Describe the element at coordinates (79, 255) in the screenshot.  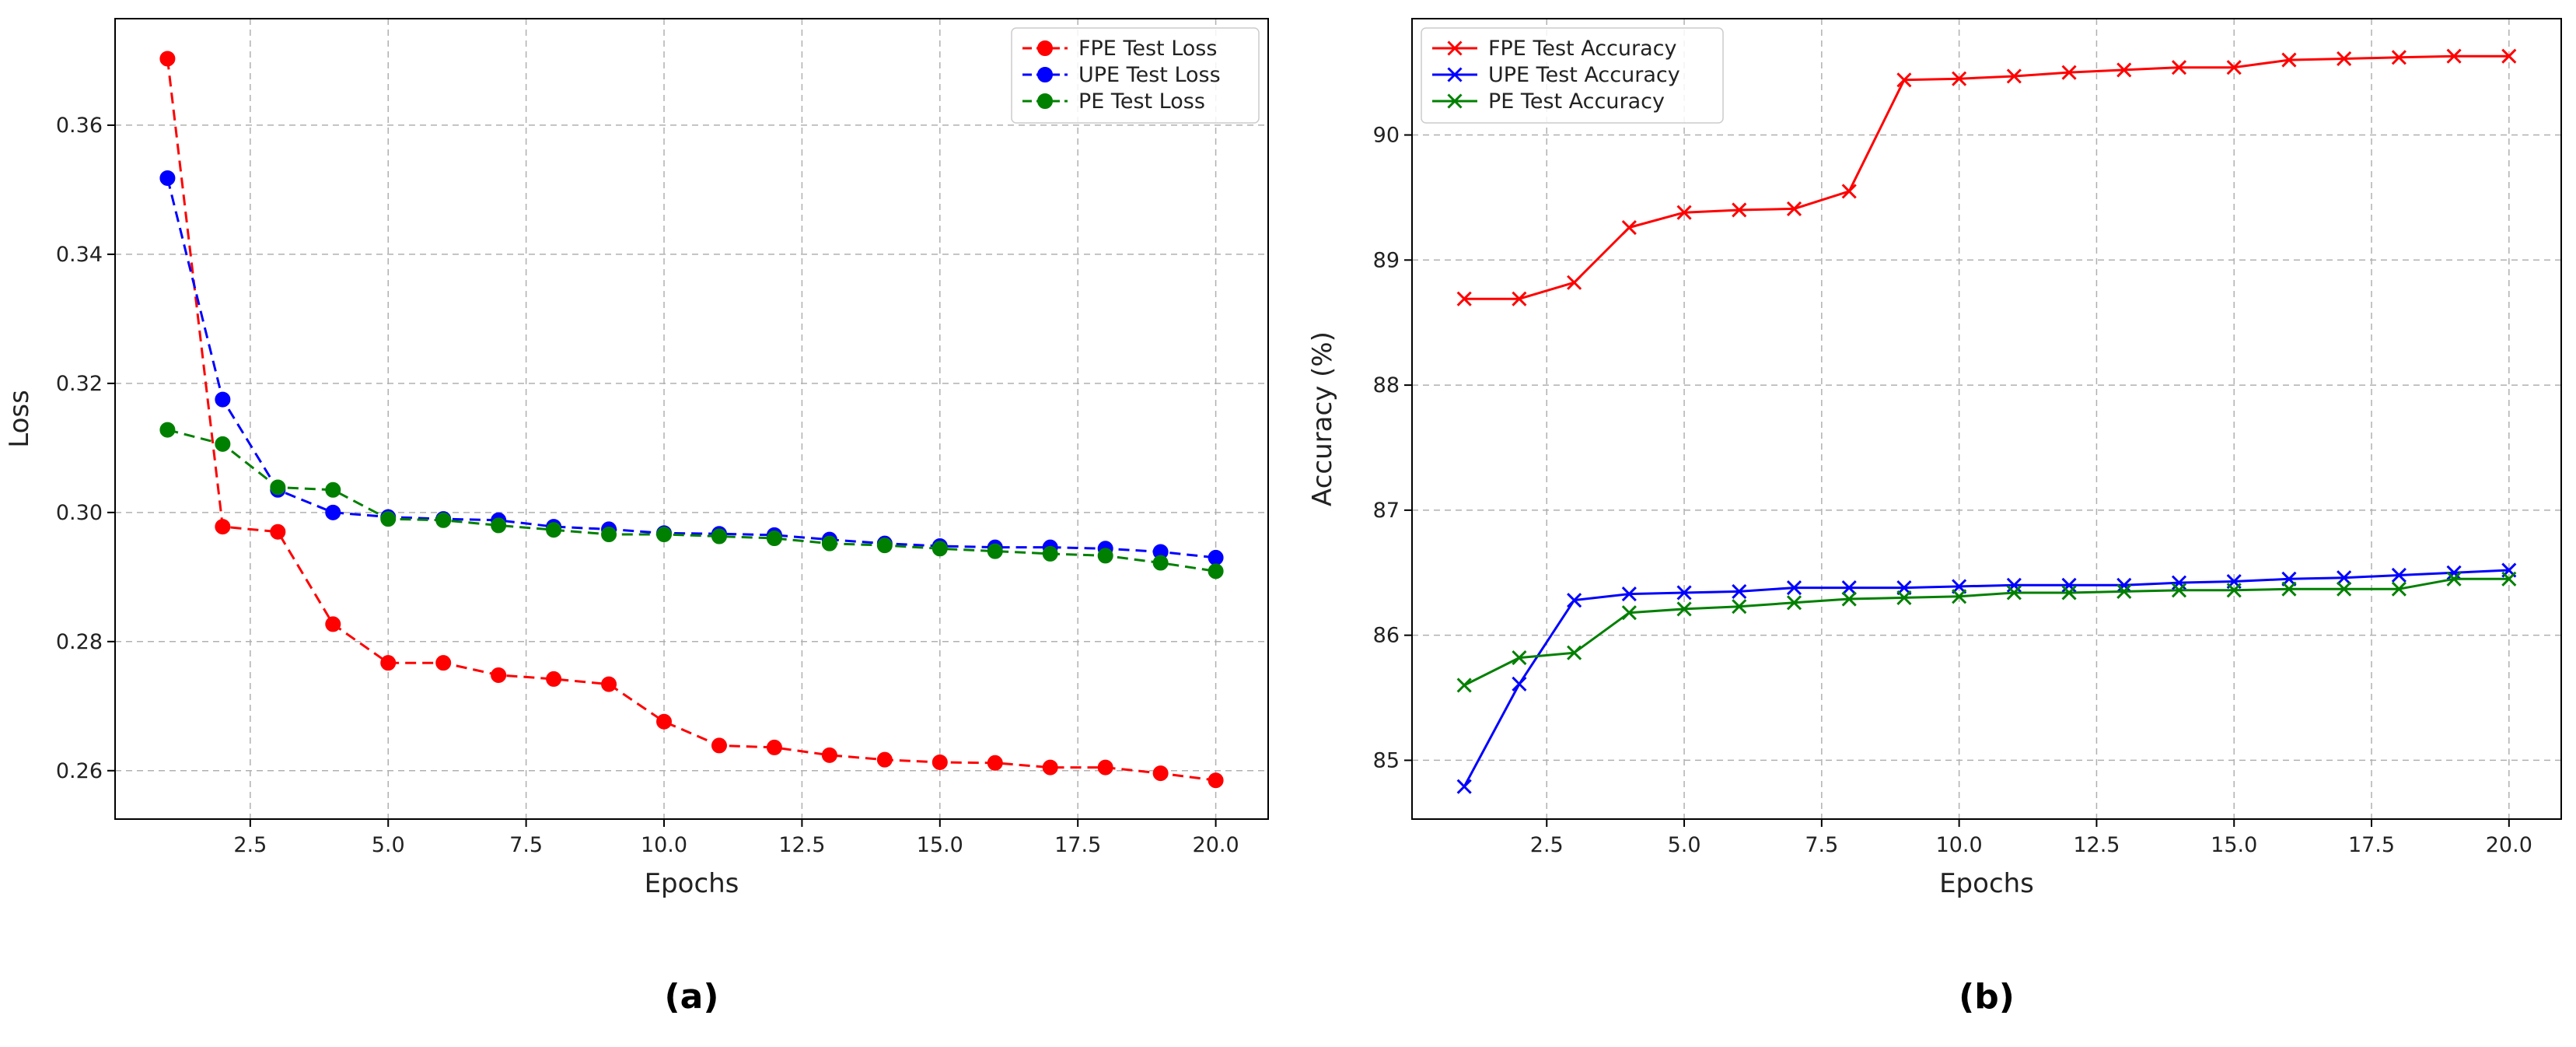
I see `loss-y-tick-label: 0.34` at that location.